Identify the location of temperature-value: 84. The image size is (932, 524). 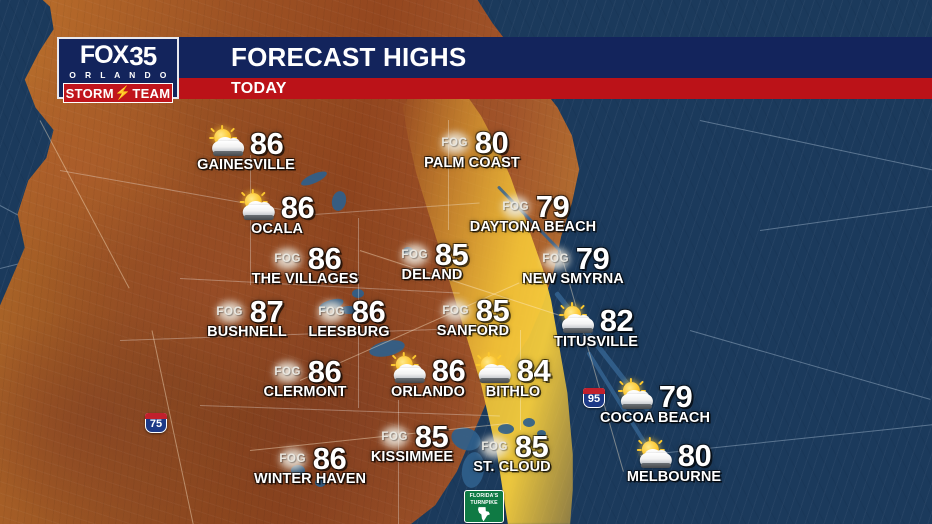
(533, 371).